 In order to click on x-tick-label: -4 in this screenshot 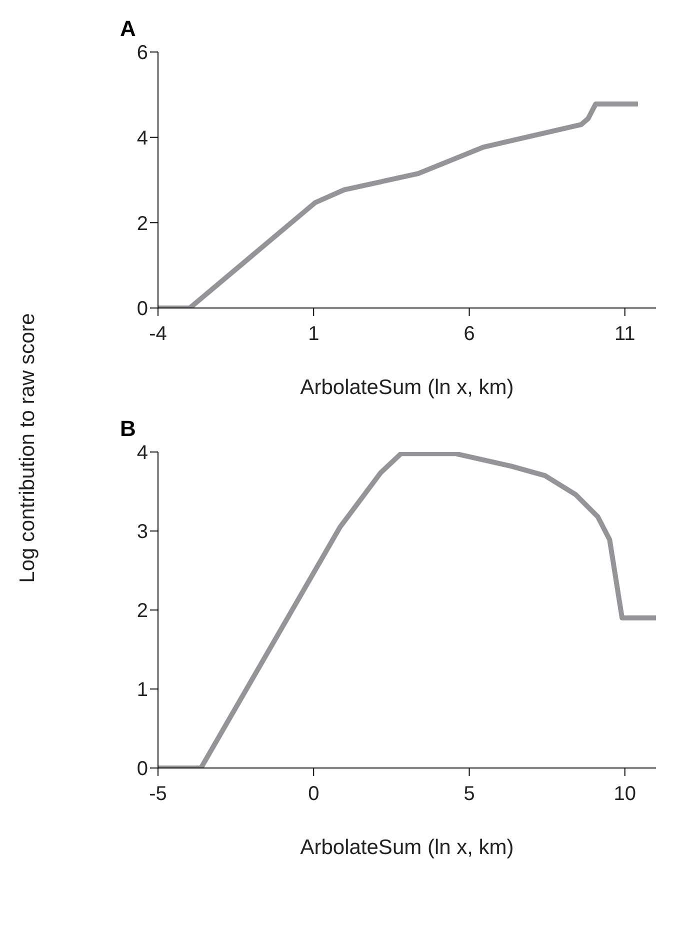, I will do `click(158, 334)`.